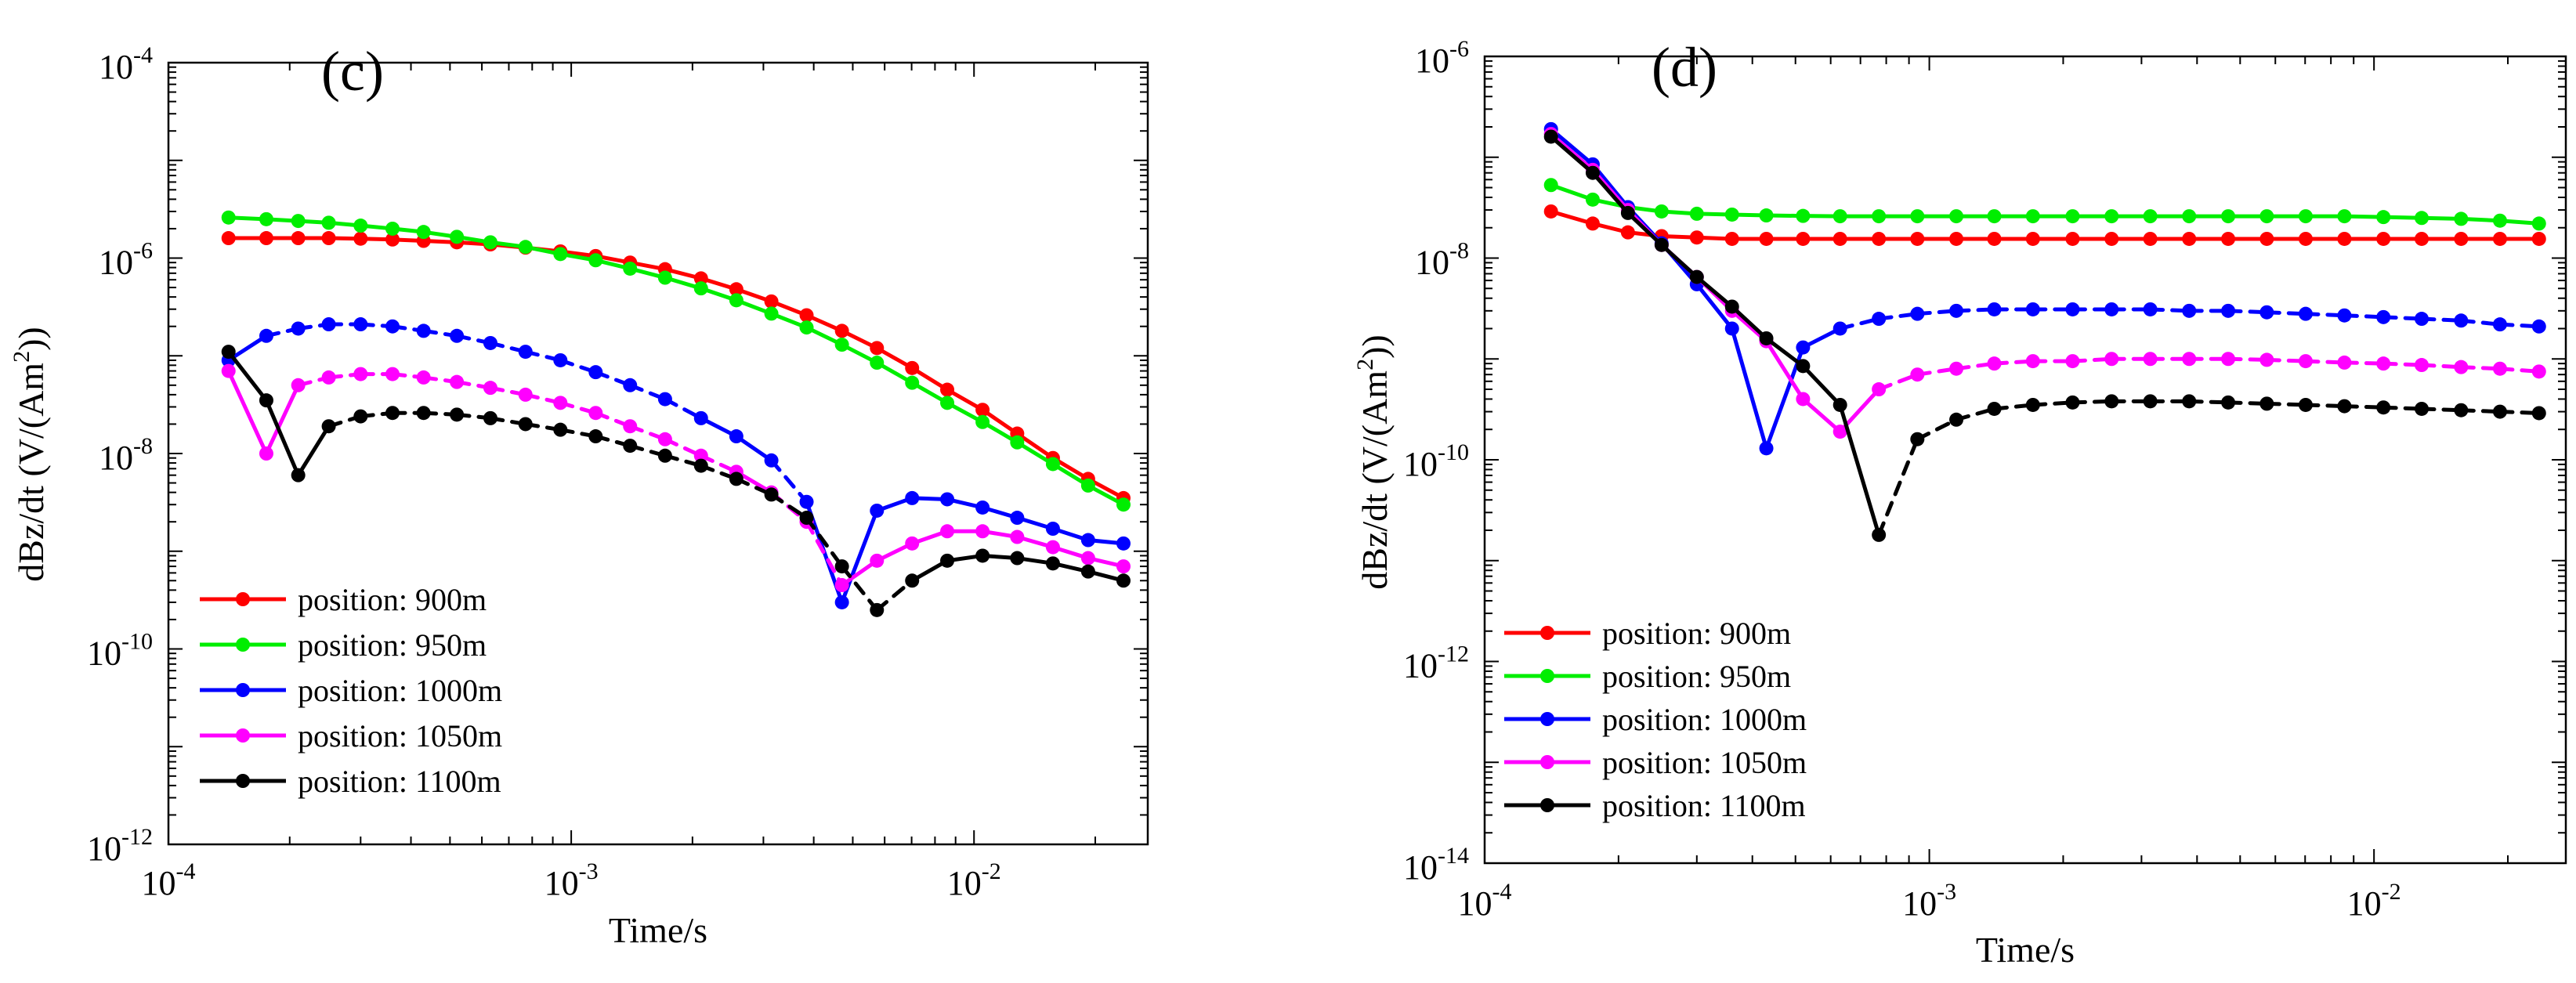 This screenshot has width=2576, height=983. What do you see at coordinates (2044, 225) in the screenshot?
I see `series-position-900m` at bounding box center [2044, 225].